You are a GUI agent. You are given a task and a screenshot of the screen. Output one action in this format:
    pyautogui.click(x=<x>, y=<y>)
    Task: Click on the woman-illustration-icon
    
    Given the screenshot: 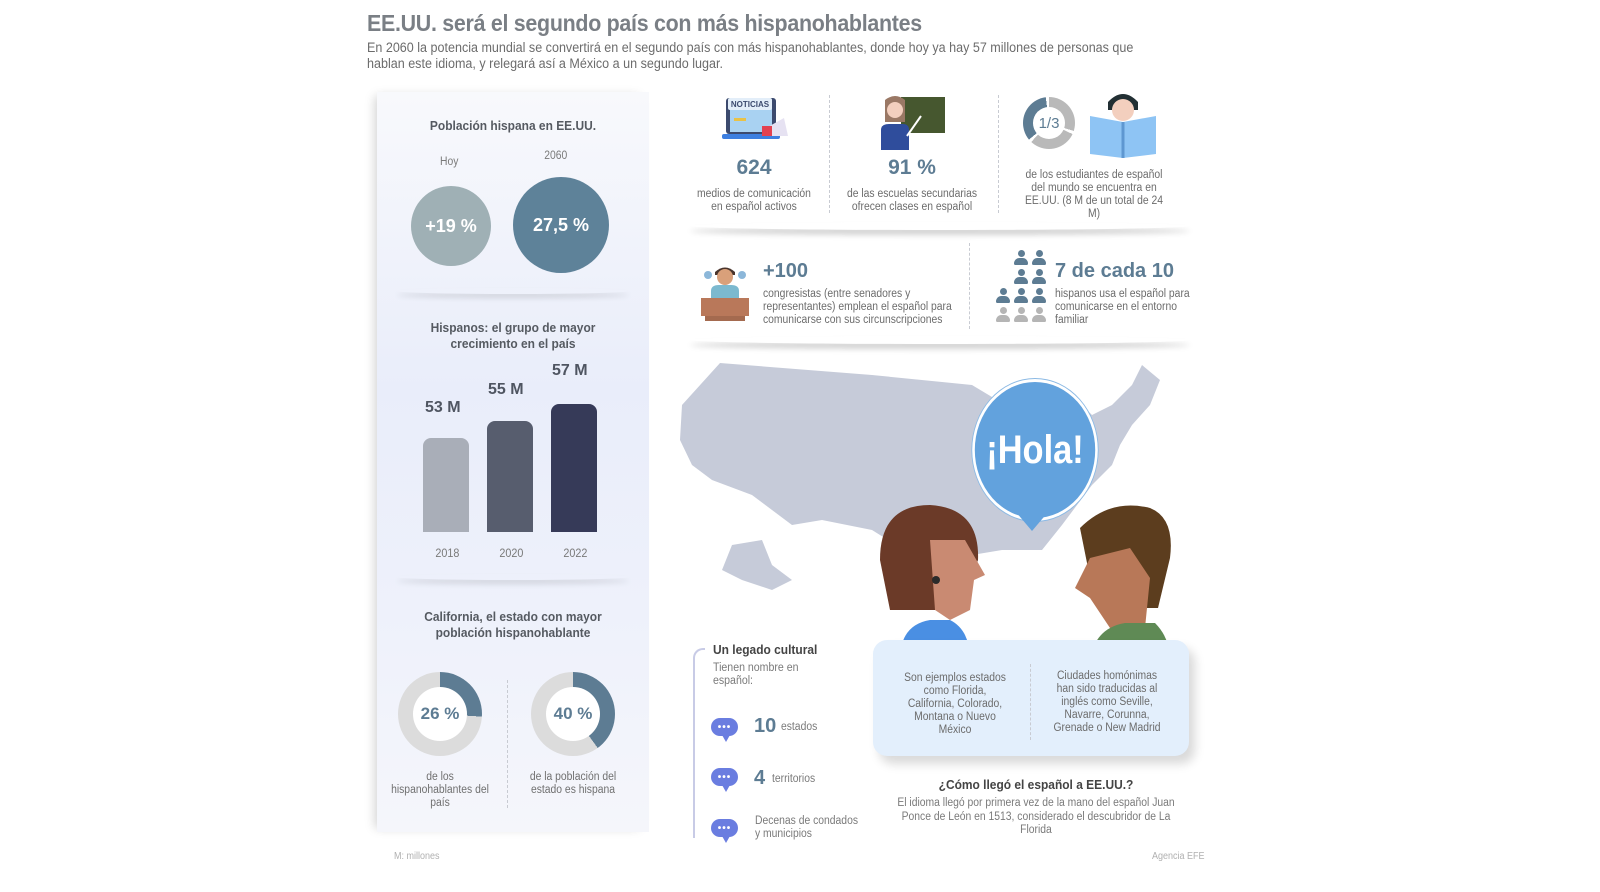 What is the action you would take?
    pyautogui.click(x=932, y=582)
    